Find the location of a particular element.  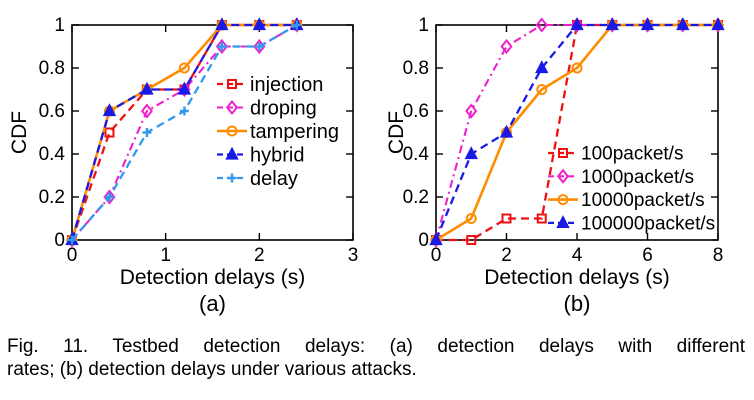

x-tick-label: 6 is located at coordinates (647, 255).